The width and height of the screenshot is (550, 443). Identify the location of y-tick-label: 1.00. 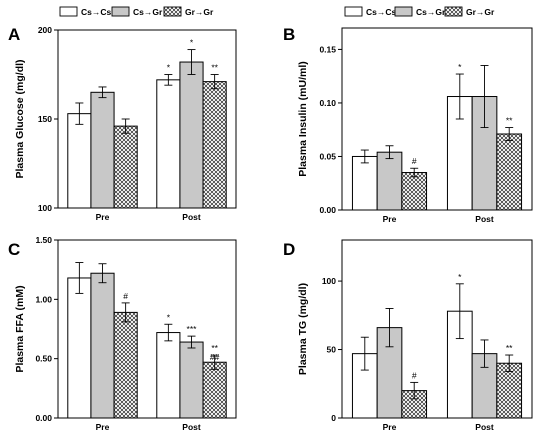
(43, 299).